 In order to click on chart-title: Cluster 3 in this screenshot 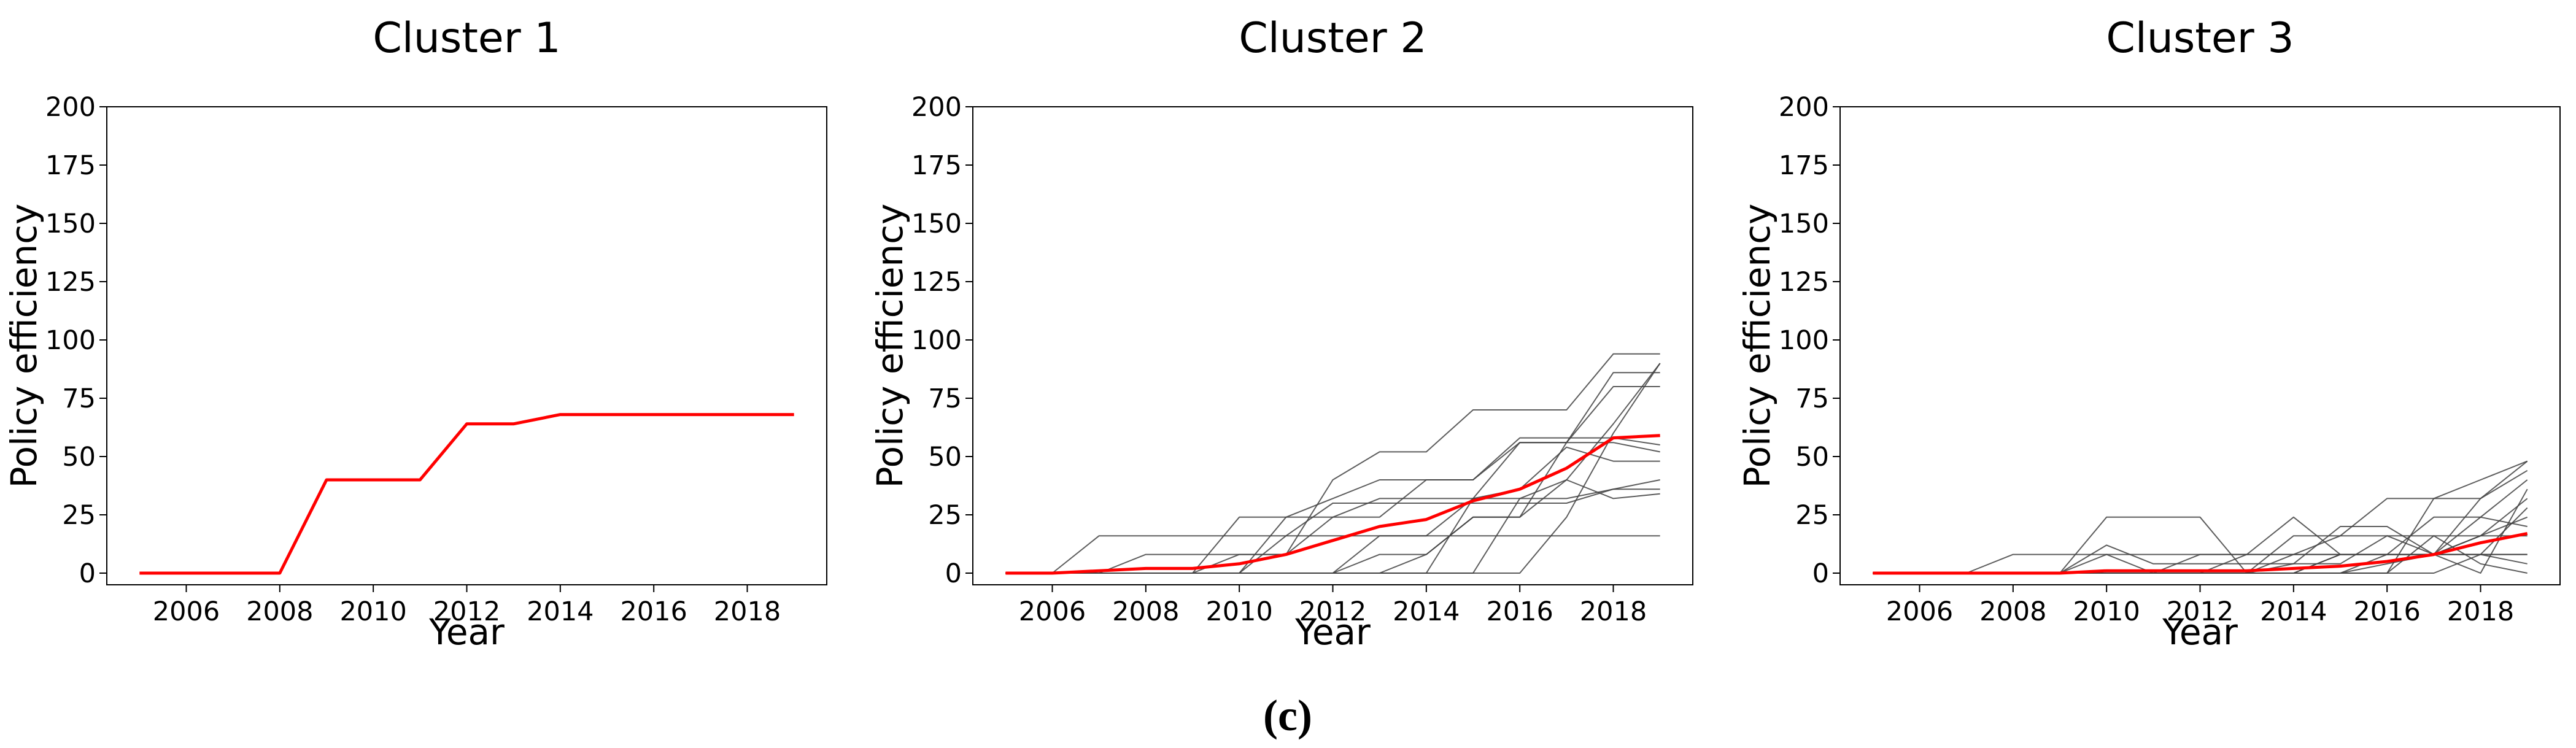, I will do `click(2200, 38)`.